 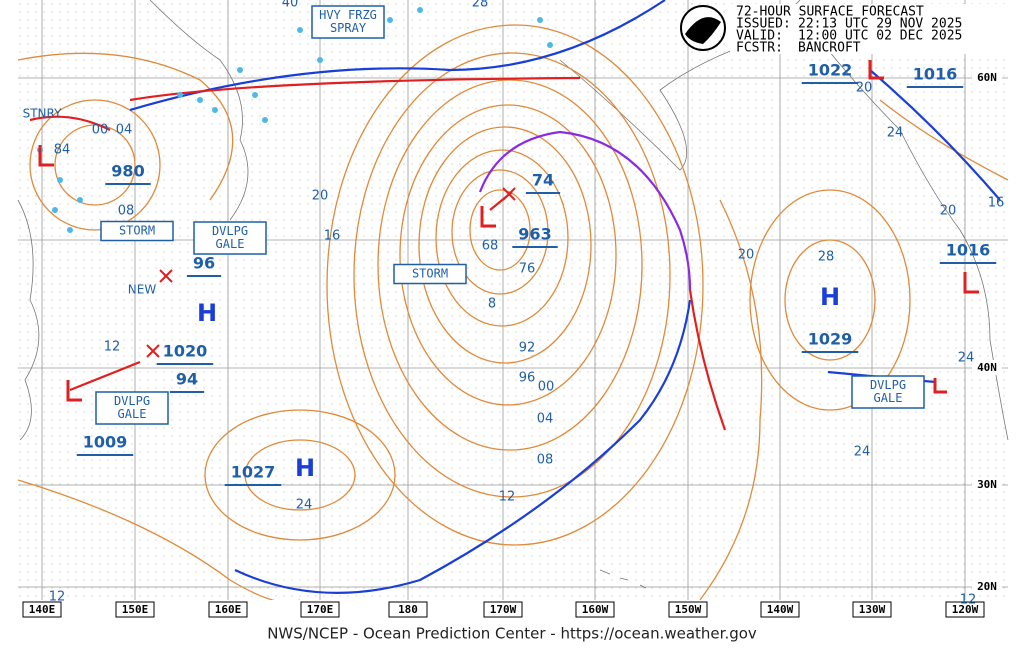 What do you see at coordinates (830, 70) in the screenshot?
I see `pressure-center: 1022` at bounding box center [830, 70].